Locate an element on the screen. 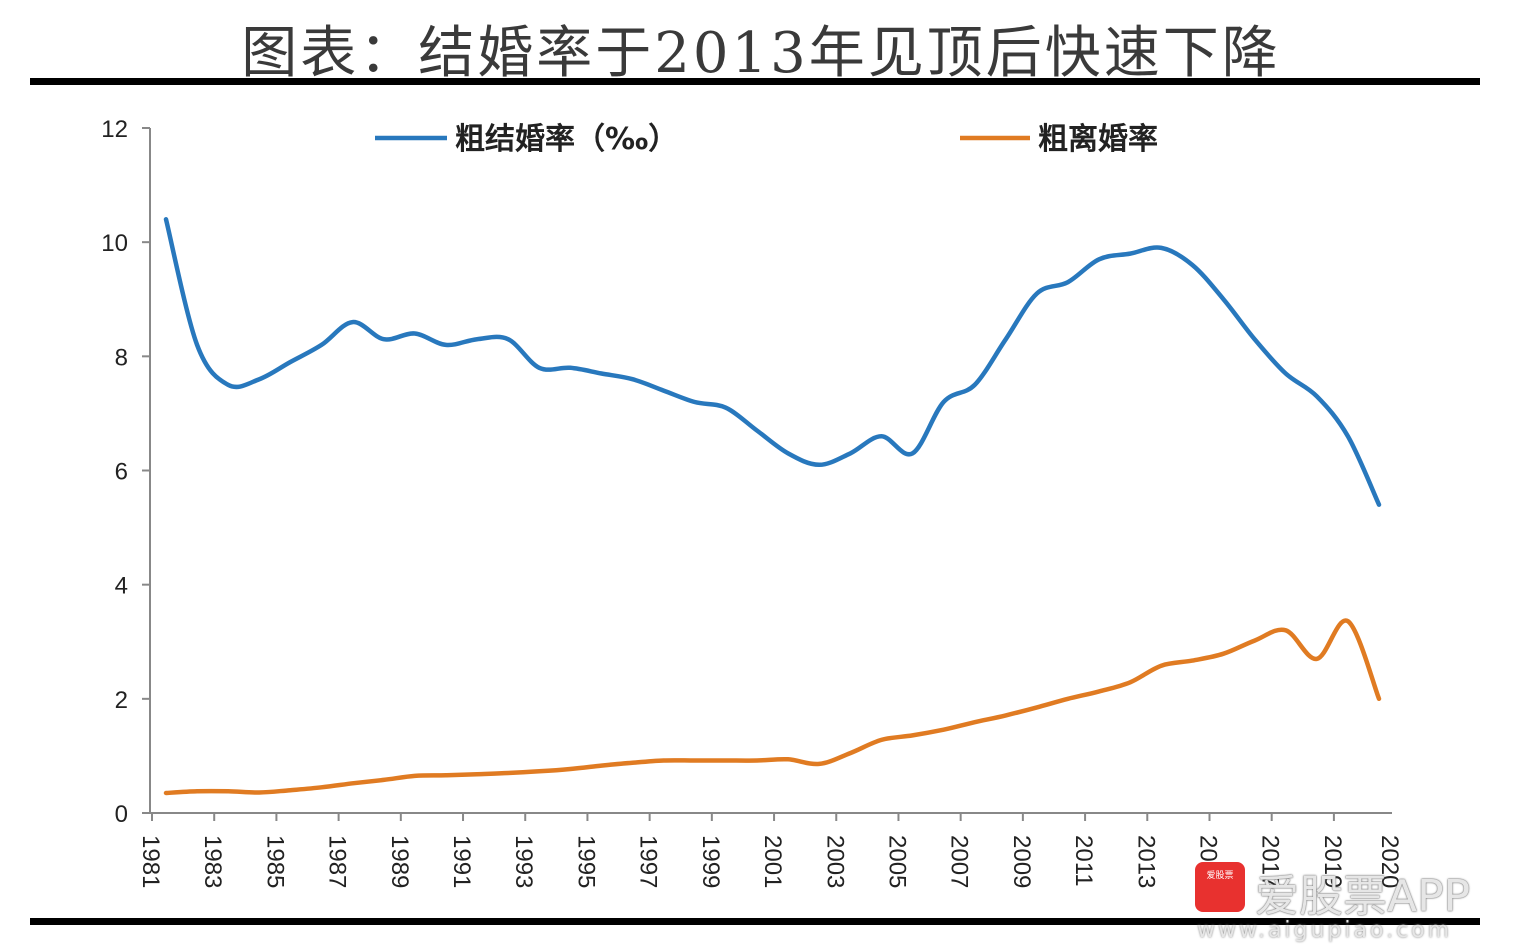 Image resolution: width=1522 pixels, height=952 pixels. x-tick-label: 2007 is located at coordinates (959, 861).